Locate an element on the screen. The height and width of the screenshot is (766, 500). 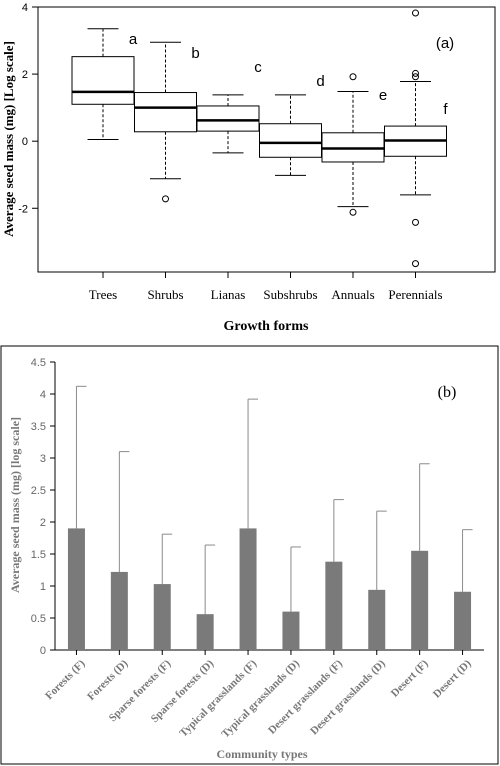
panel-a-y-axis: -2 0 2 4 is located at coordinates (28, 108).